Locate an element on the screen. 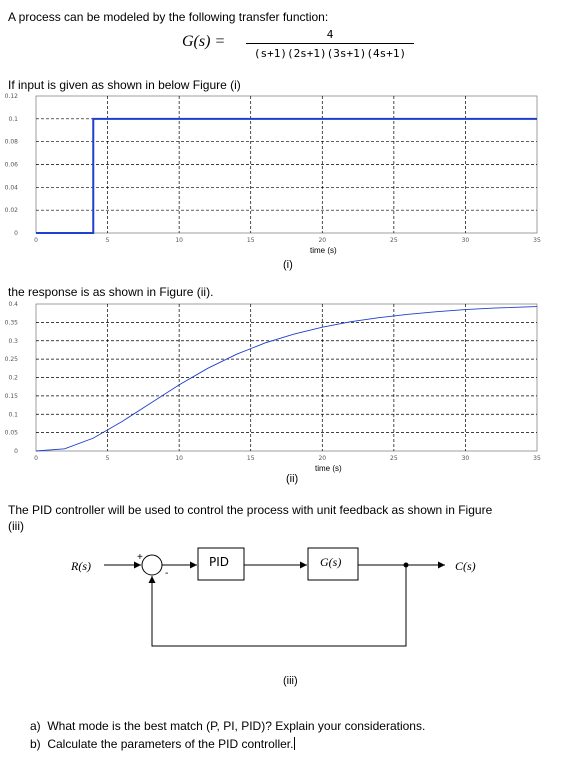  text-cursor is located at coordinates (295, 743).